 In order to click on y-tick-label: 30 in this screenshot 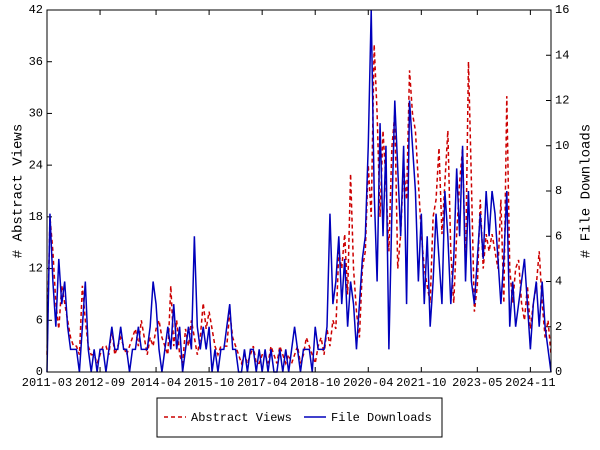, I will do `click(36, 114)`.